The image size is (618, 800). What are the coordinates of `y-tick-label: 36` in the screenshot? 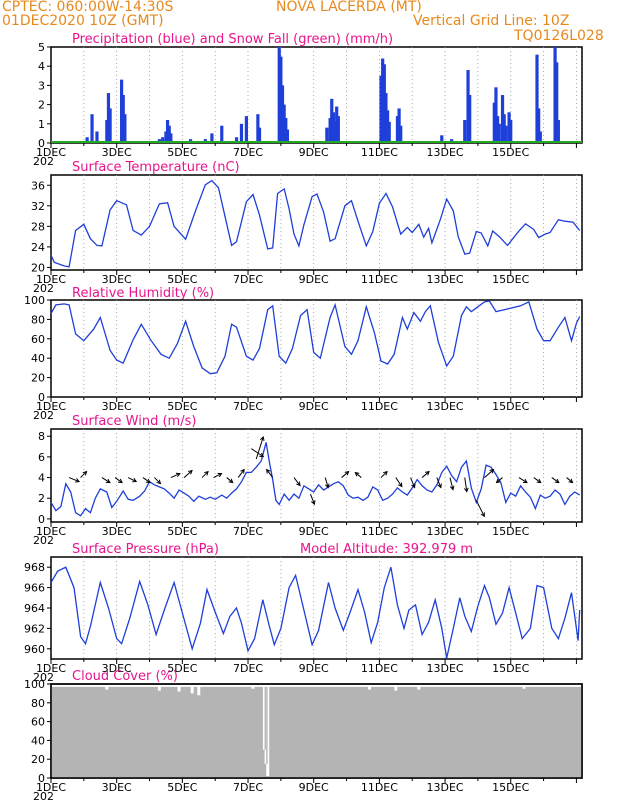 It's located at (38, 185).